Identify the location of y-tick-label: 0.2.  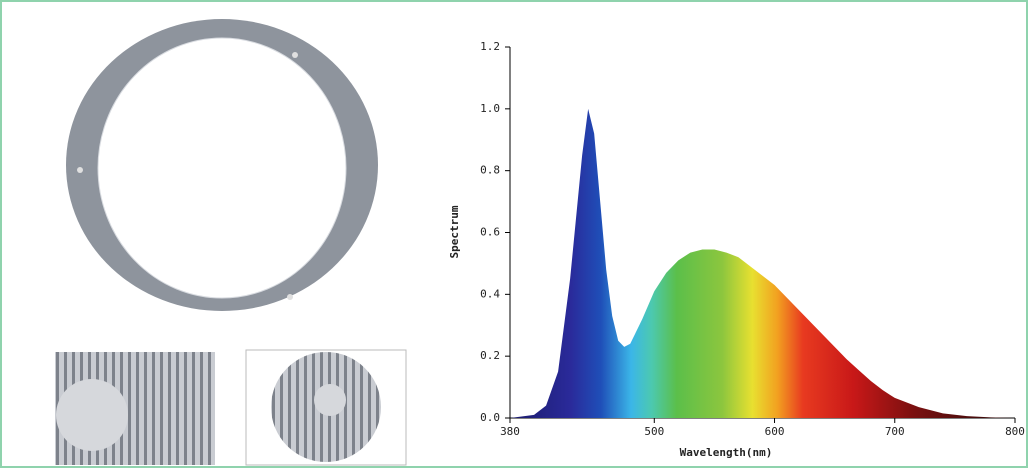
(490, 355).